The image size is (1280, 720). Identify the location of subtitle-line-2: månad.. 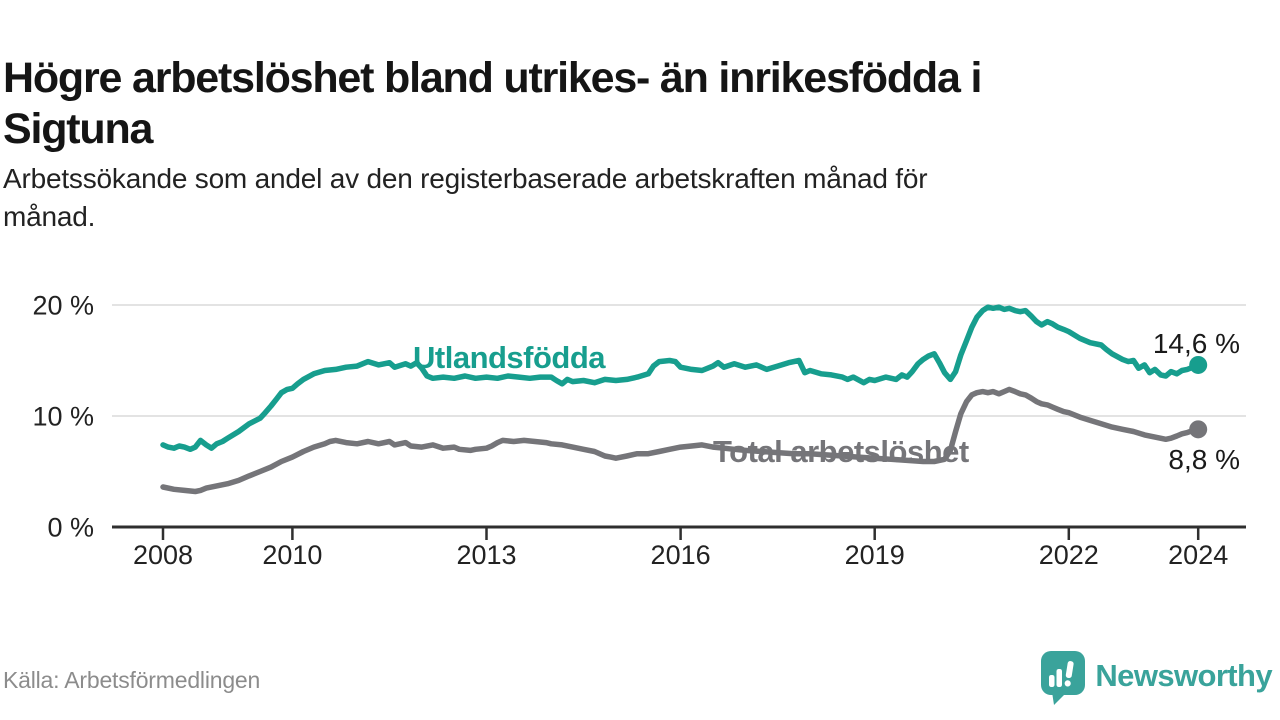
(49, 216).